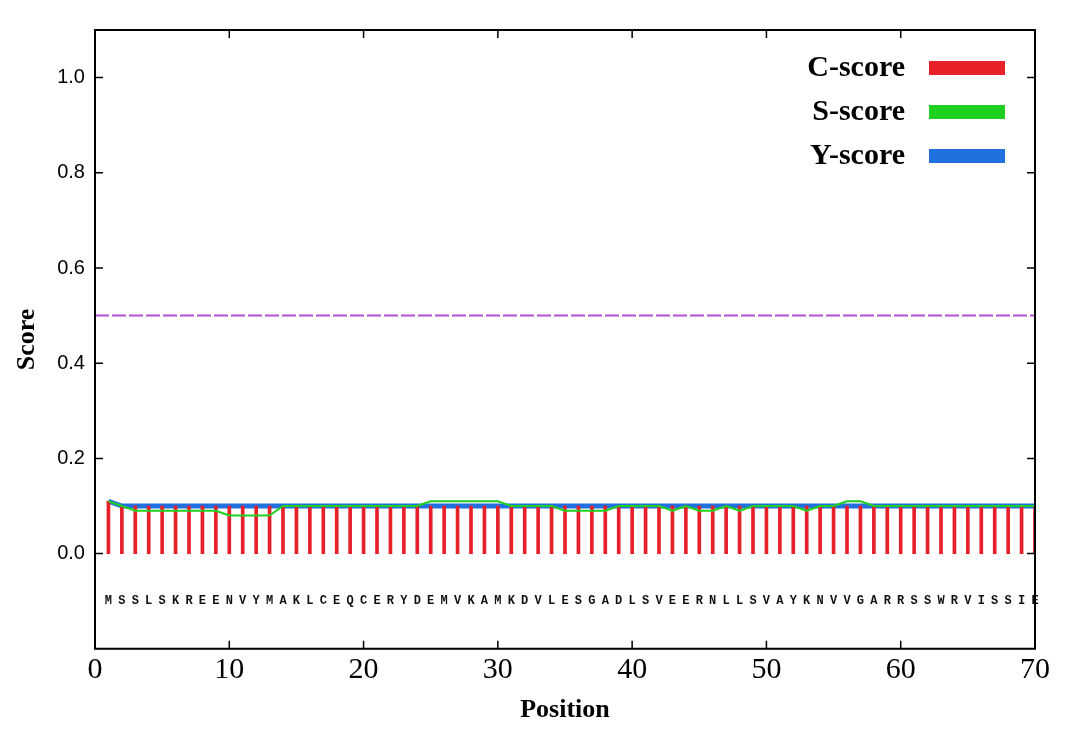 The height and width of the screenshot is (738, 1065). I want to click on y-tick-label: 0.0, so click(71, 552).